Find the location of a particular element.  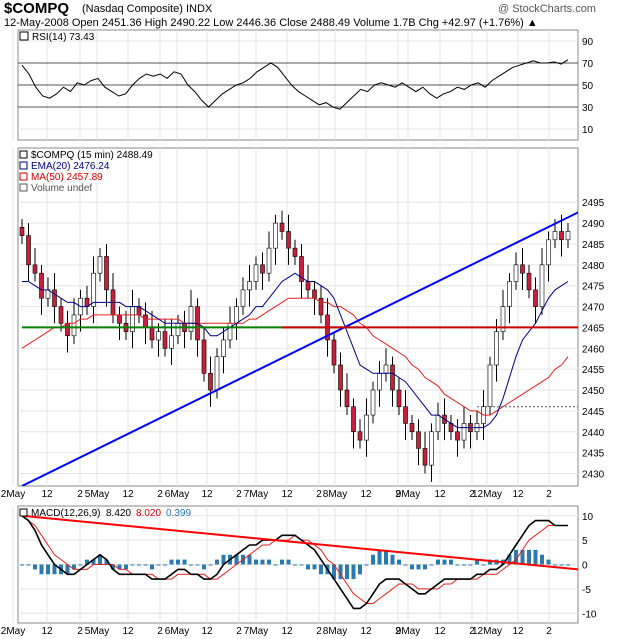

macd-line is located at coordinates (294, 562).